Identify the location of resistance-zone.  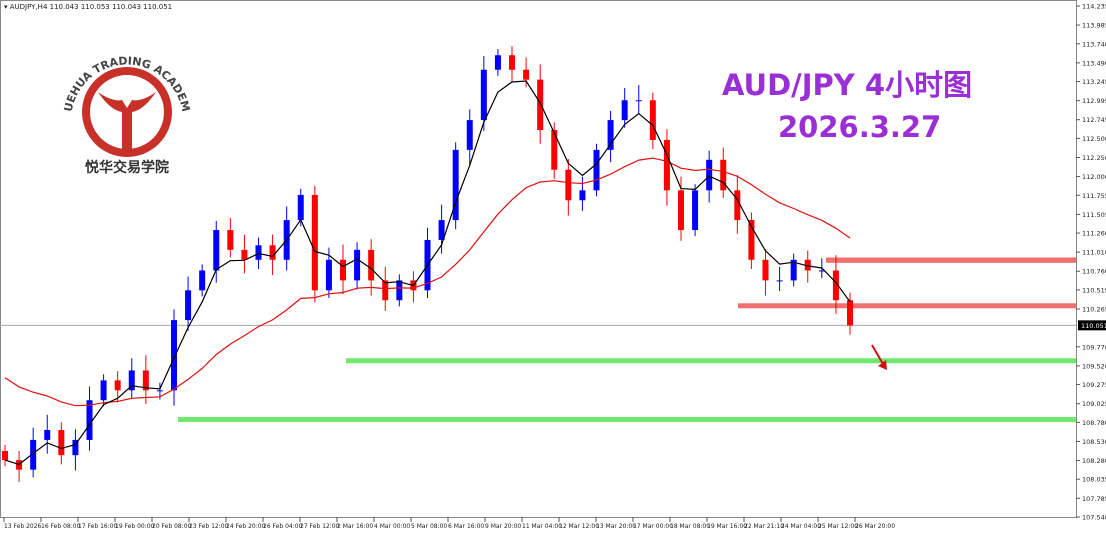
(951, 260).